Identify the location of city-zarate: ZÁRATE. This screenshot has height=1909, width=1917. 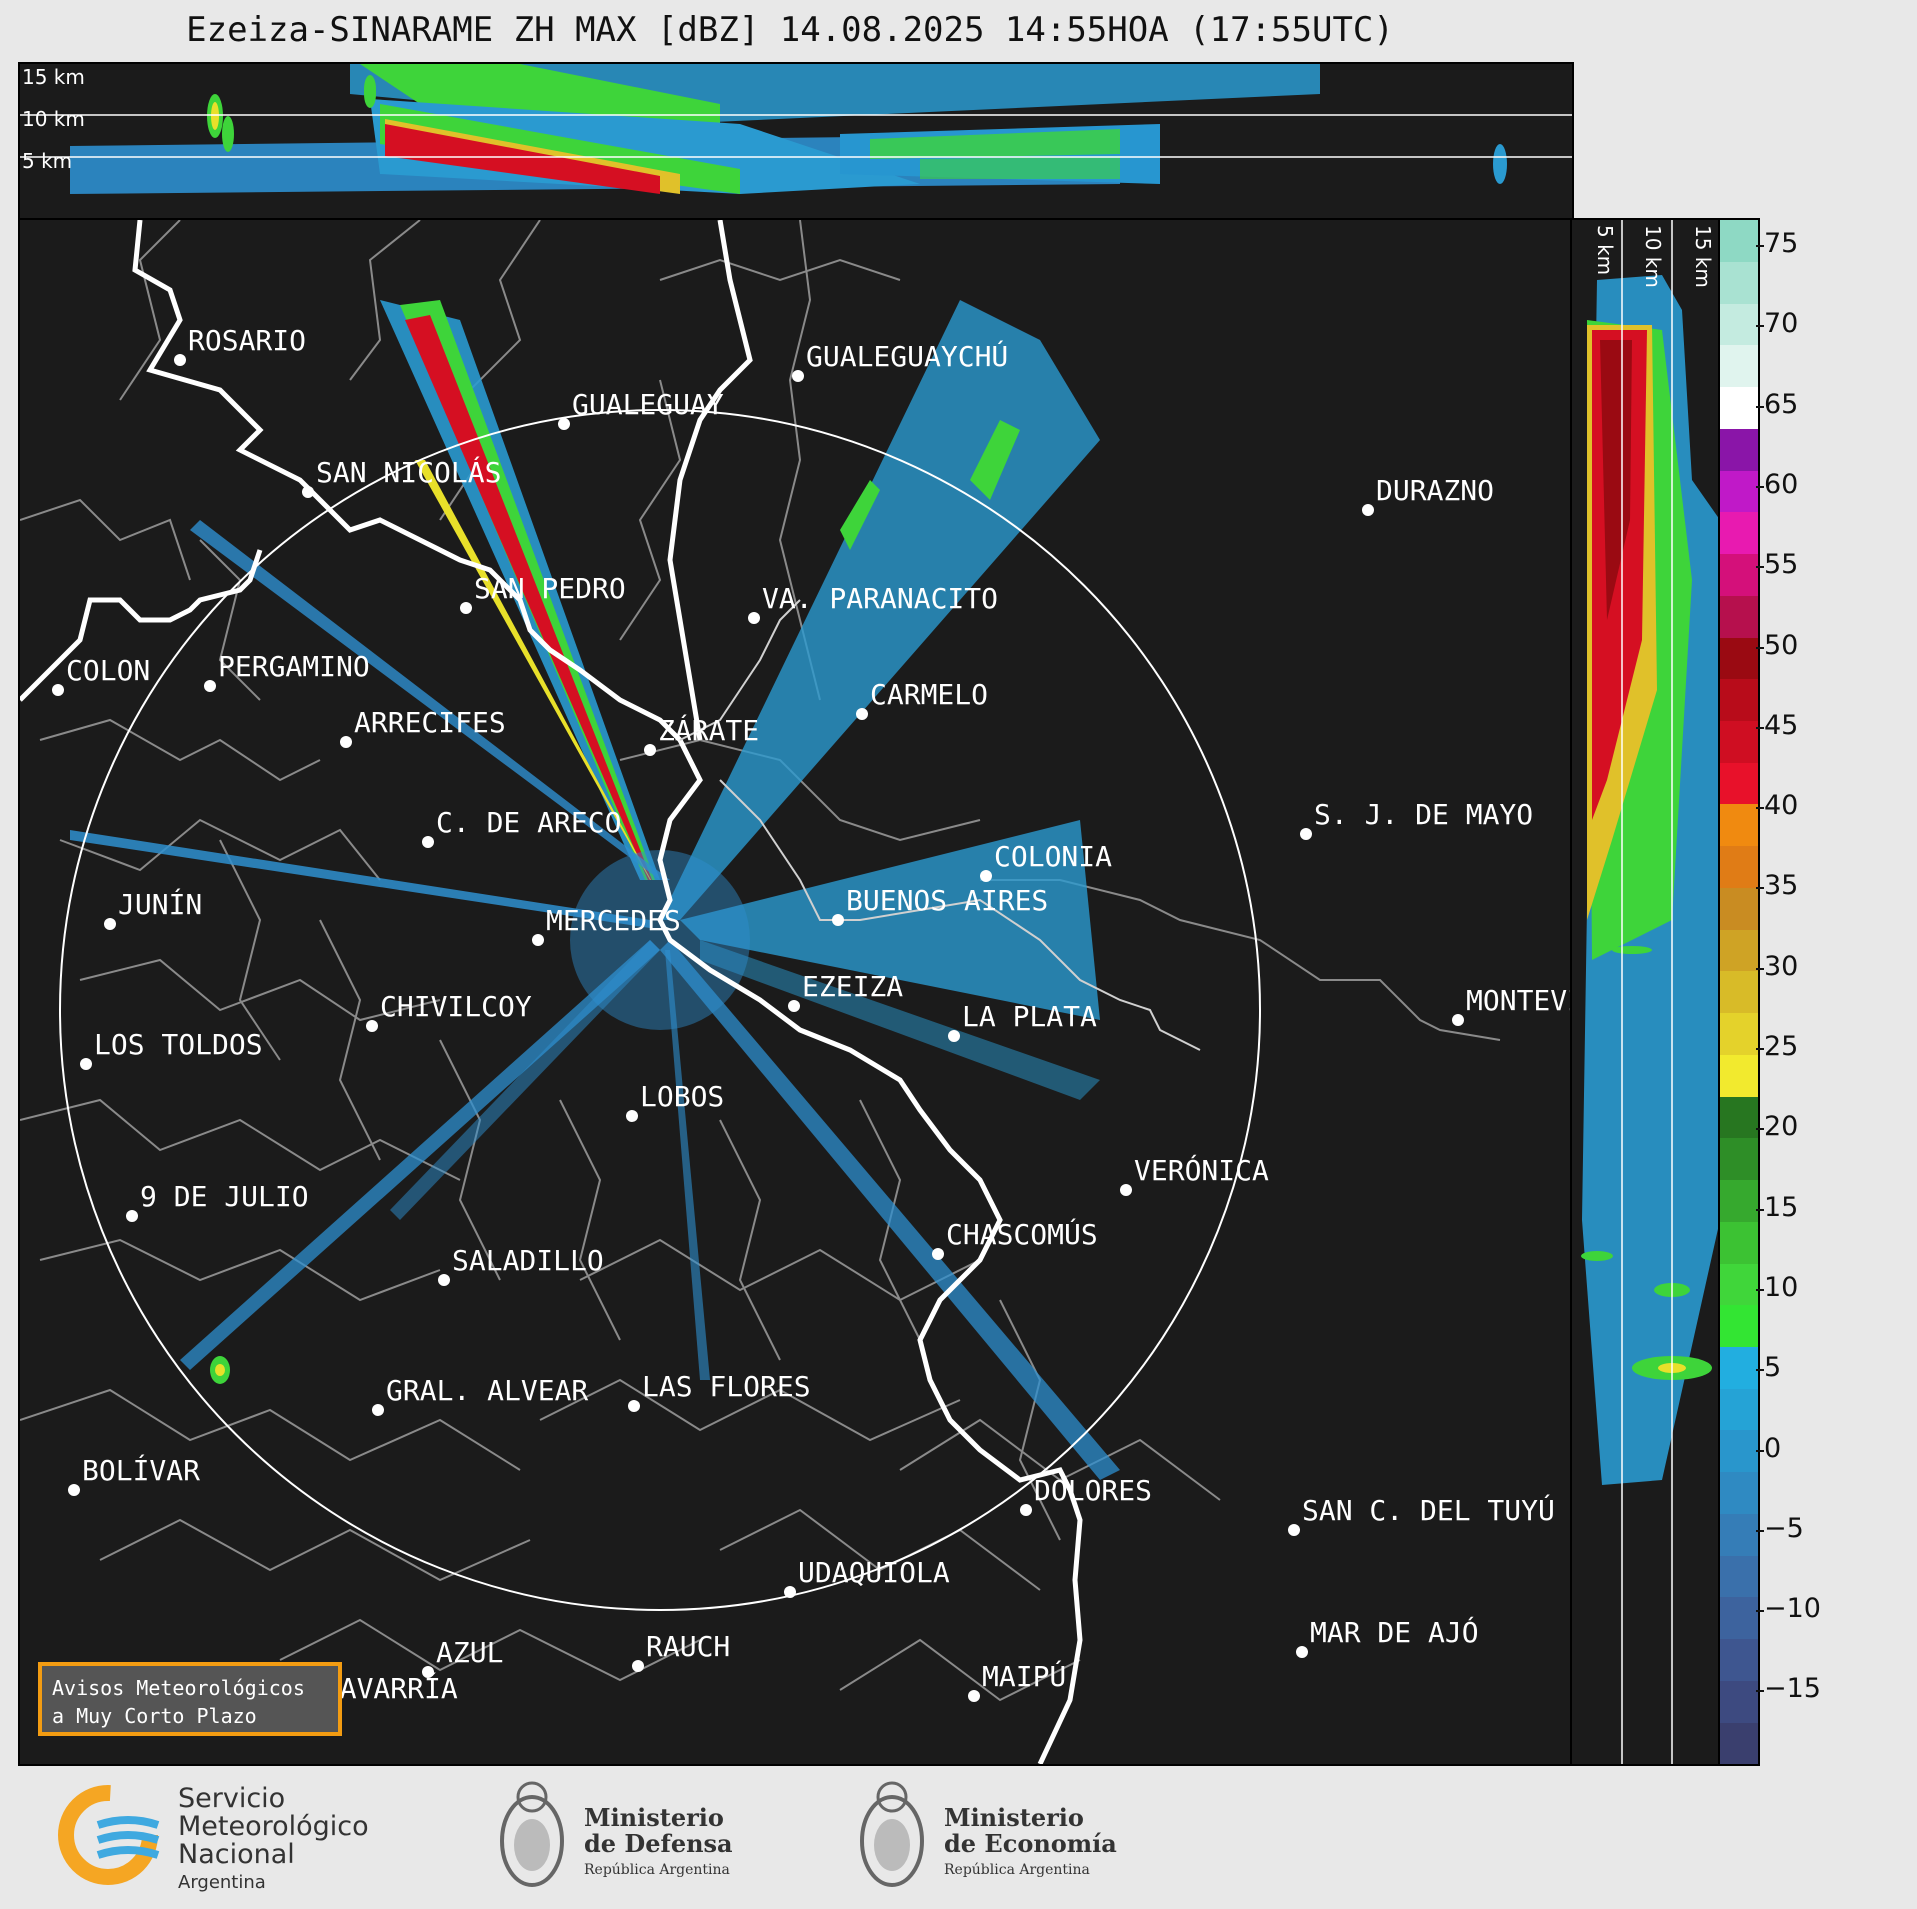
(701, 734).